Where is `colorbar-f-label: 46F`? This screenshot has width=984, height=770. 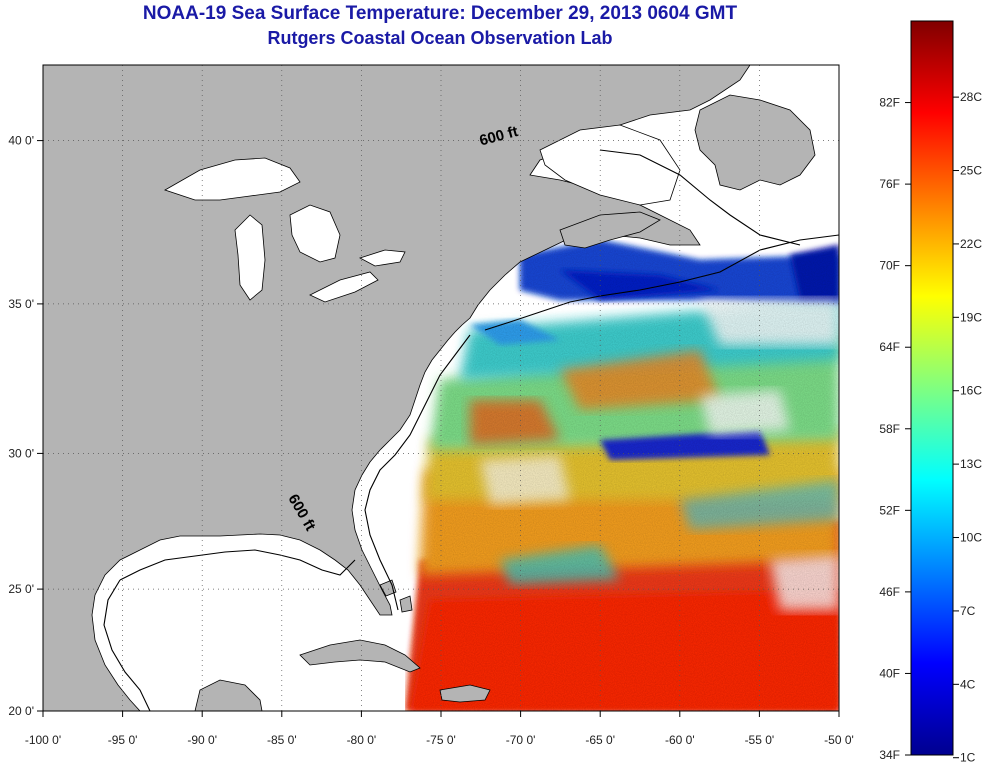 colorbar-f-label: 46F is located at coordinates (889, 592).